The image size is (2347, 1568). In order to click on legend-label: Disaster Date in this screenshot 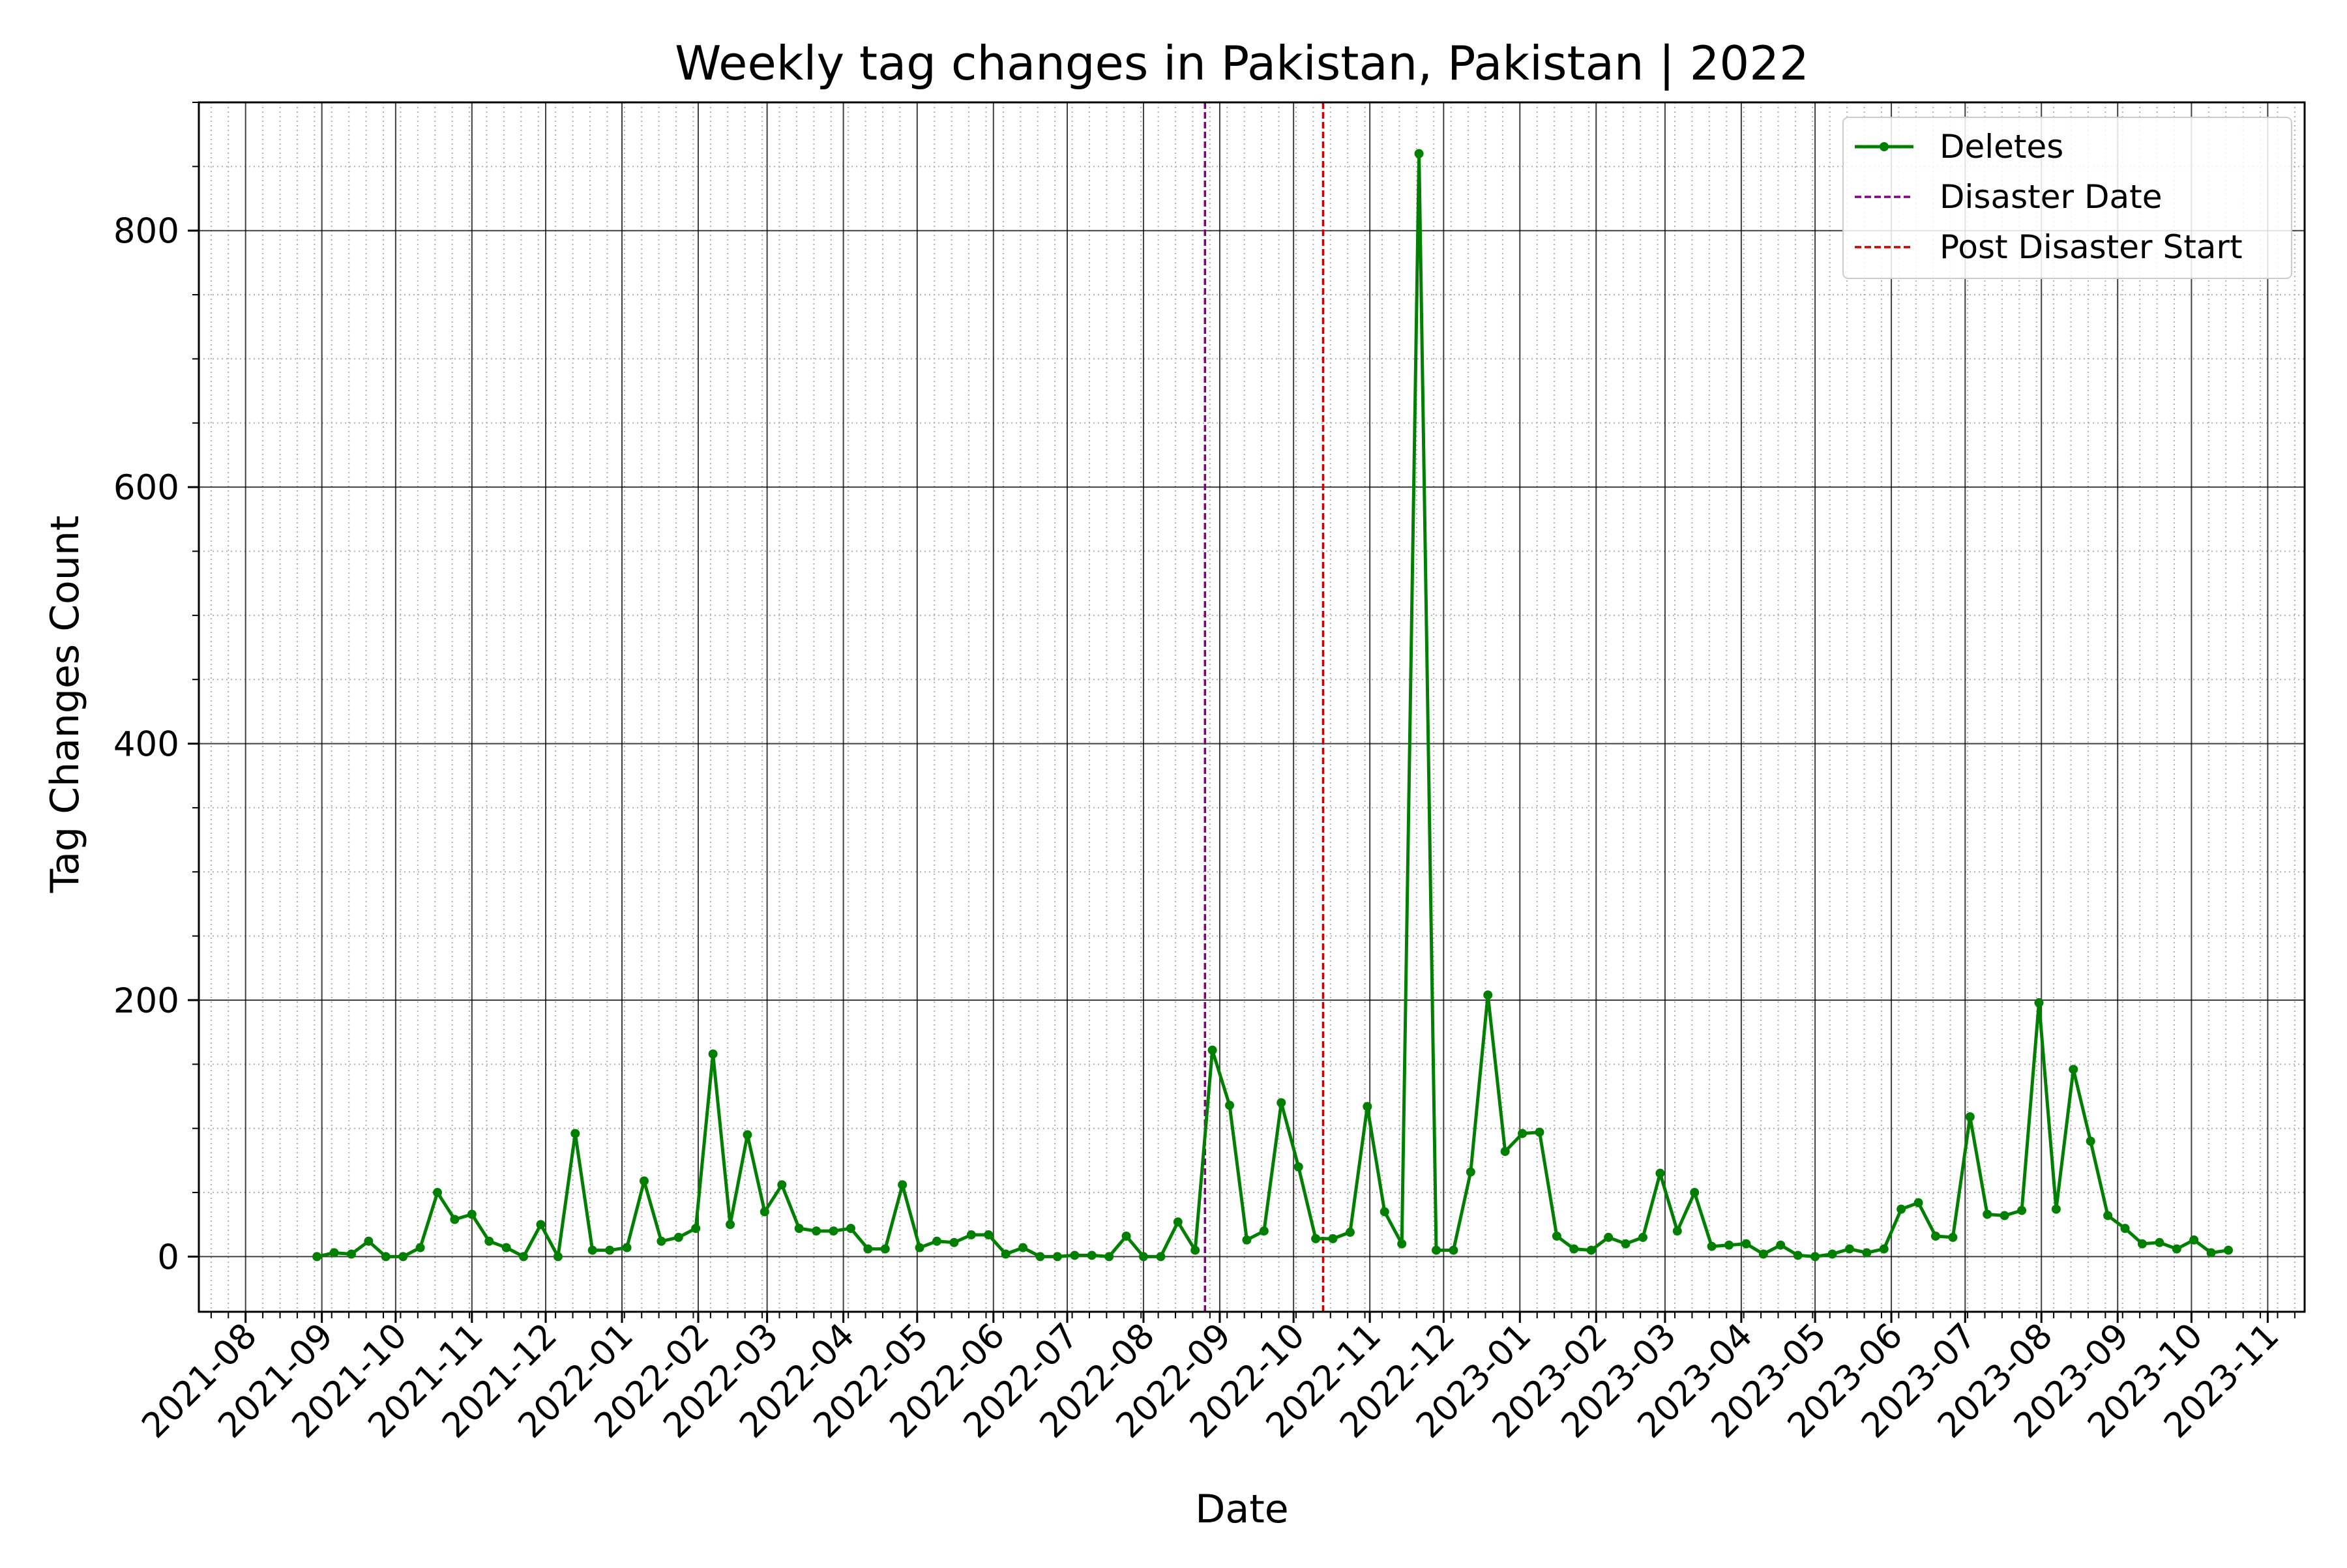, I will do `click(2051, 197)`.